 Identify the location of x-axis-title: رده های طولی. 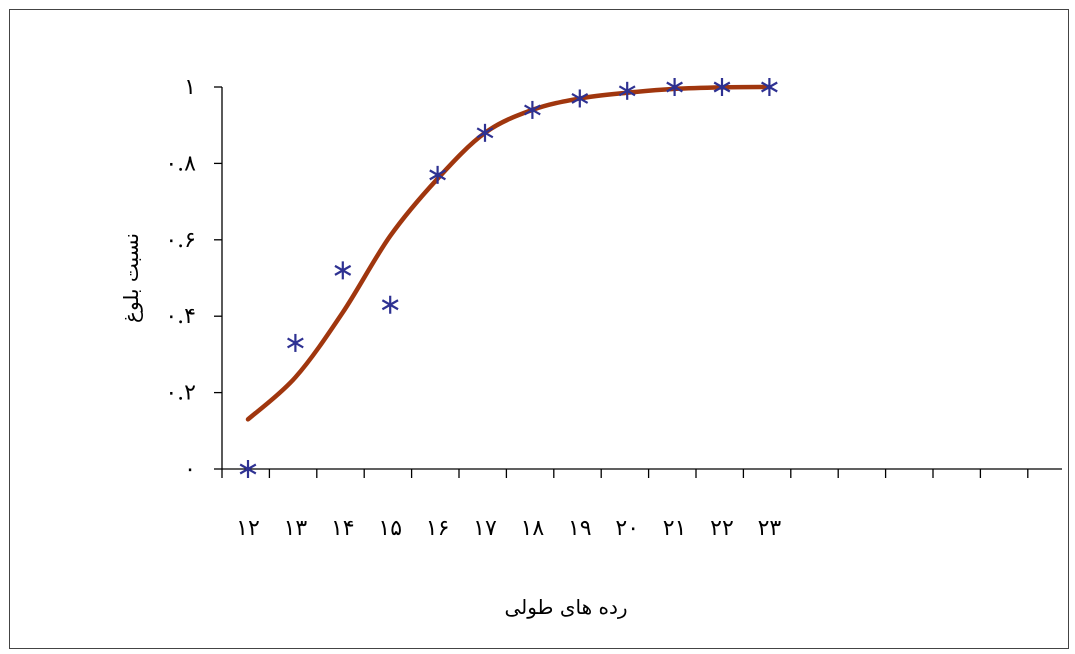
(565, 607).